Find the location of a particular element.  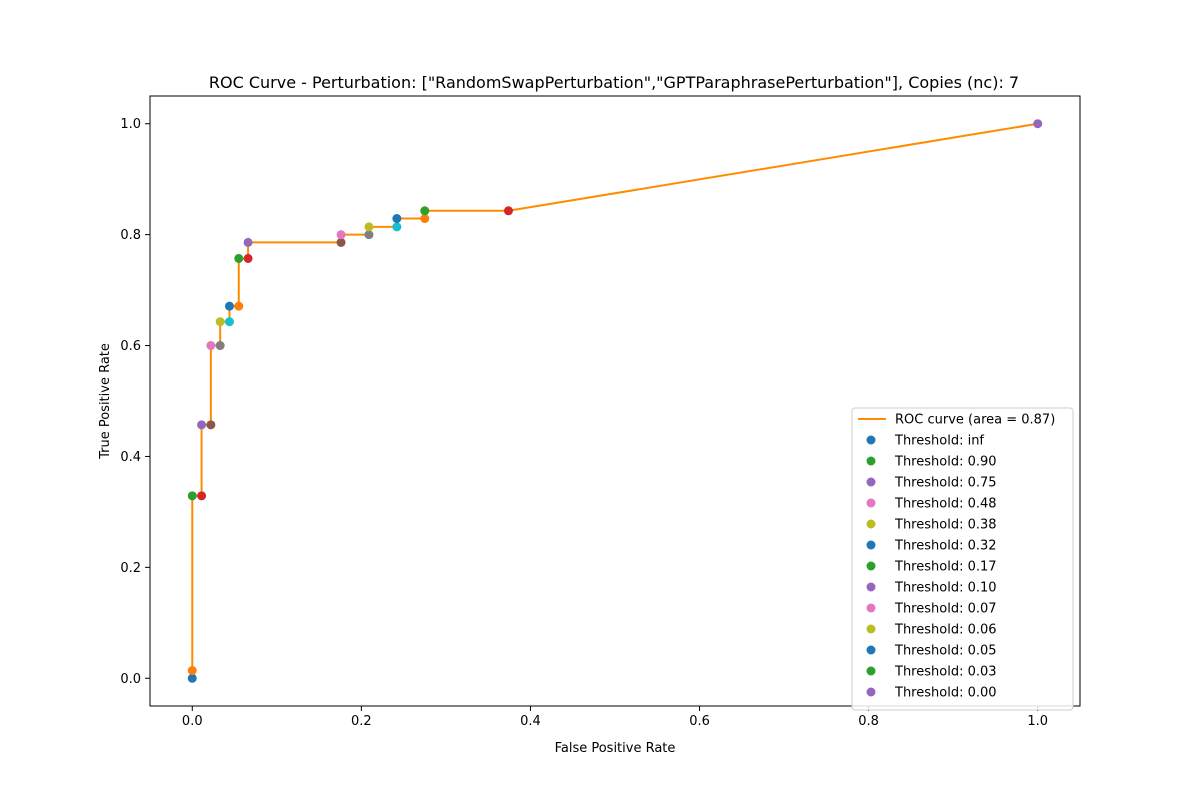

x-tick-label: 0.0 is located at coordinates (192, 721).